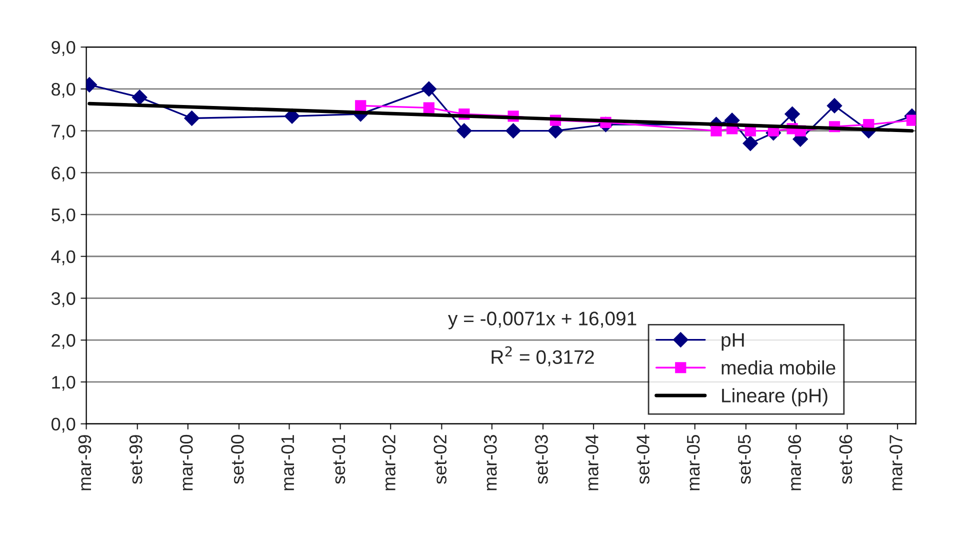 The width and height of the screenshot is (959, 554). What do you see at coordinates (542, 321) in the screenshot?
I see `annotation: y = -0,0071x + 16,091` at bounding box center [542, 321].